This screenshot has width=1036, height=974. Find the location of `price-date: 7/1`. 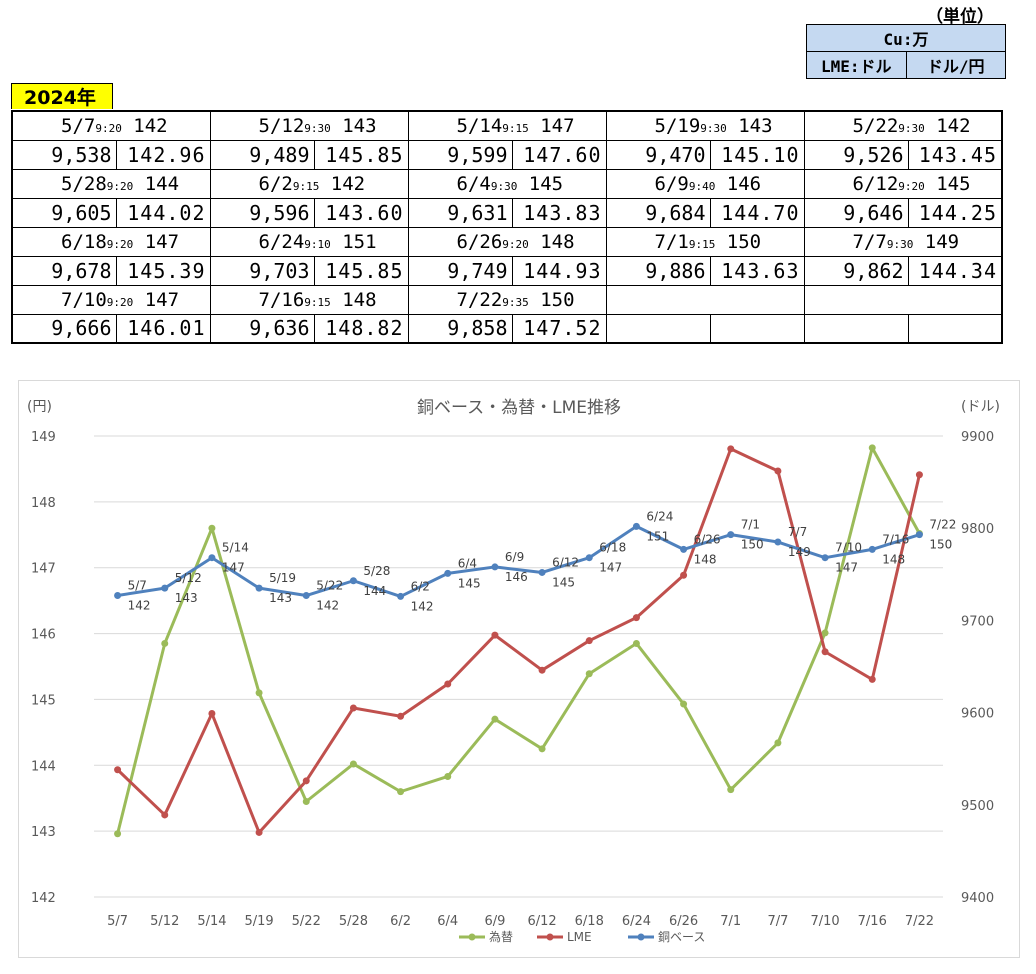

price-date: 7/1 is located at coordinates (671, 241).